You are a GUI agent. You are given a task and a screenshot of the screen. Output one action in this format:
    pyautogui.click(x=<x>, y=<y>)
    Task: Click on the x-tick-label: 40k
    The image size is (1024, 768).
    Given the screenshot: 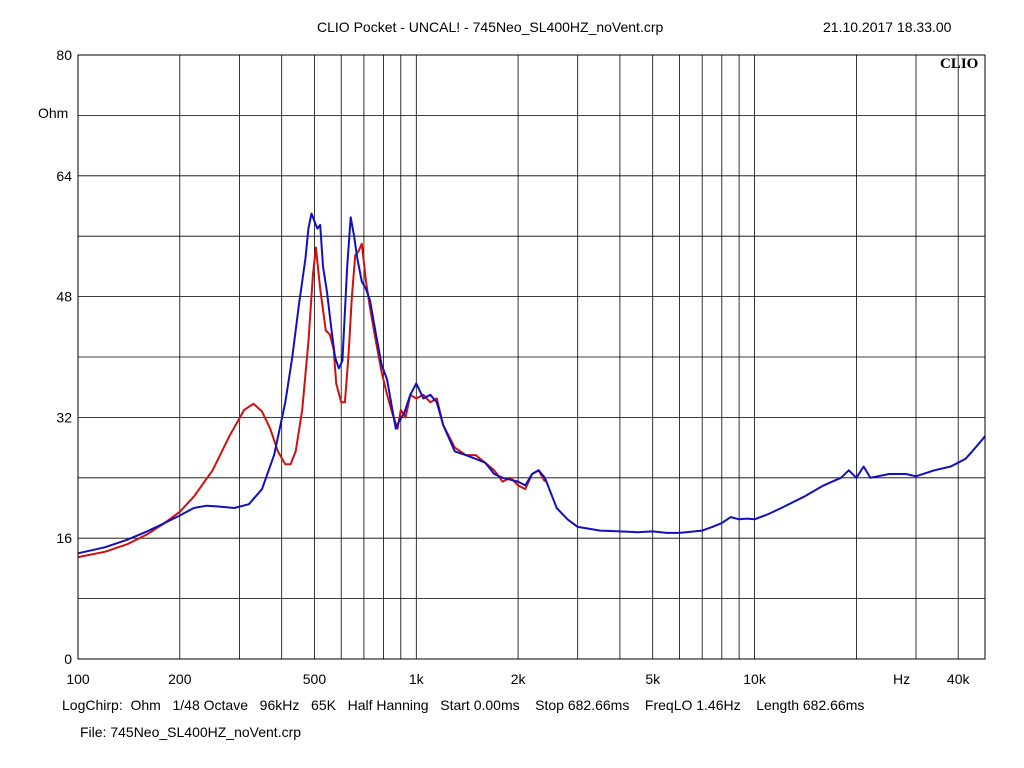 What is the action you would take?
    pyautogui.click(x=959, y=679)
    